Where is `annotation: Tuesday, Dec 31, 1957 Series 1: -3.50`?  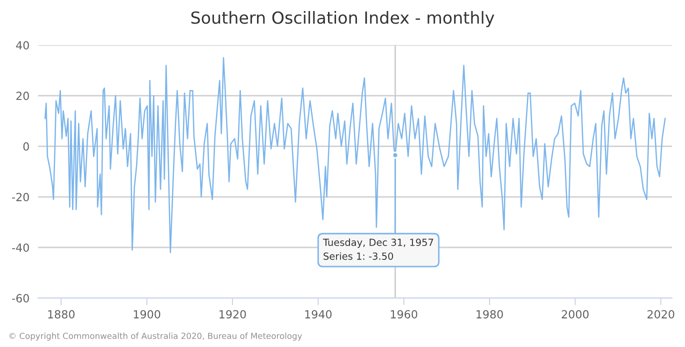 annotation: Tuesday, Dec 31, 1957 Series 1: -3.50 is located at coordinates (378, 249).